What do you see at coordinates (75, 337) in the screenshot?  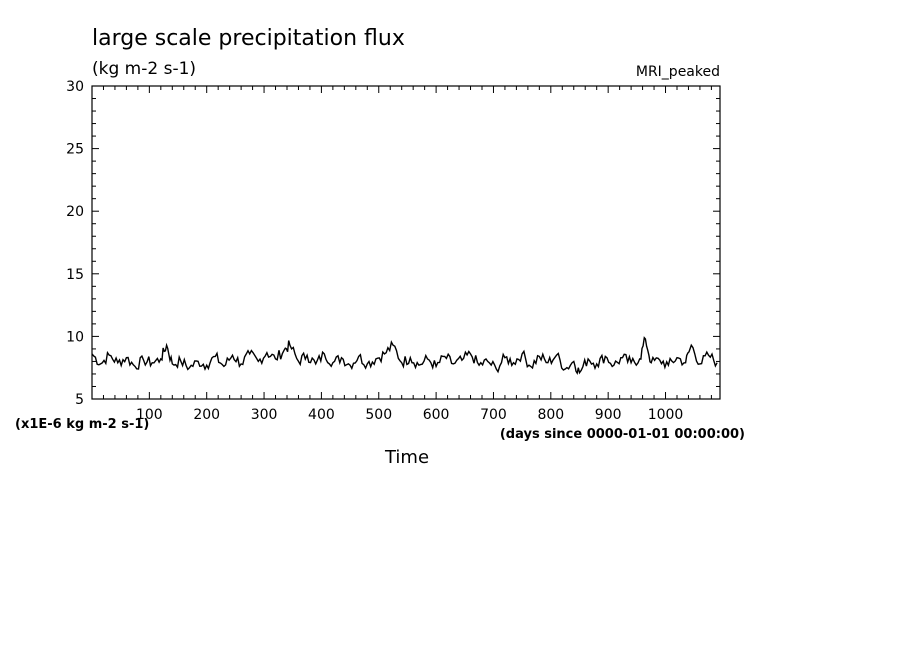 I see `y-tick-label: 10` at bounding box center [75, 337].